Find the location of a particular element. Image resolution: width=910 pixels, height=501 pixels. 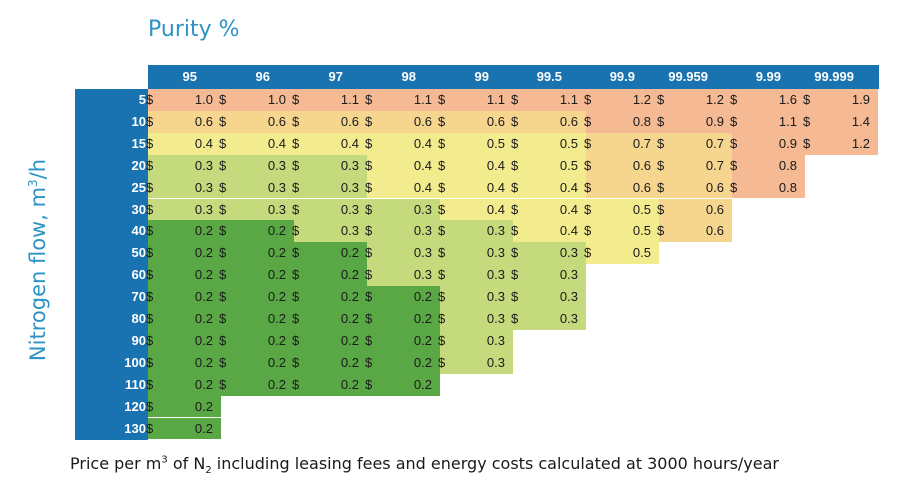

row-header: 5 is located at coordinates (142, 99).